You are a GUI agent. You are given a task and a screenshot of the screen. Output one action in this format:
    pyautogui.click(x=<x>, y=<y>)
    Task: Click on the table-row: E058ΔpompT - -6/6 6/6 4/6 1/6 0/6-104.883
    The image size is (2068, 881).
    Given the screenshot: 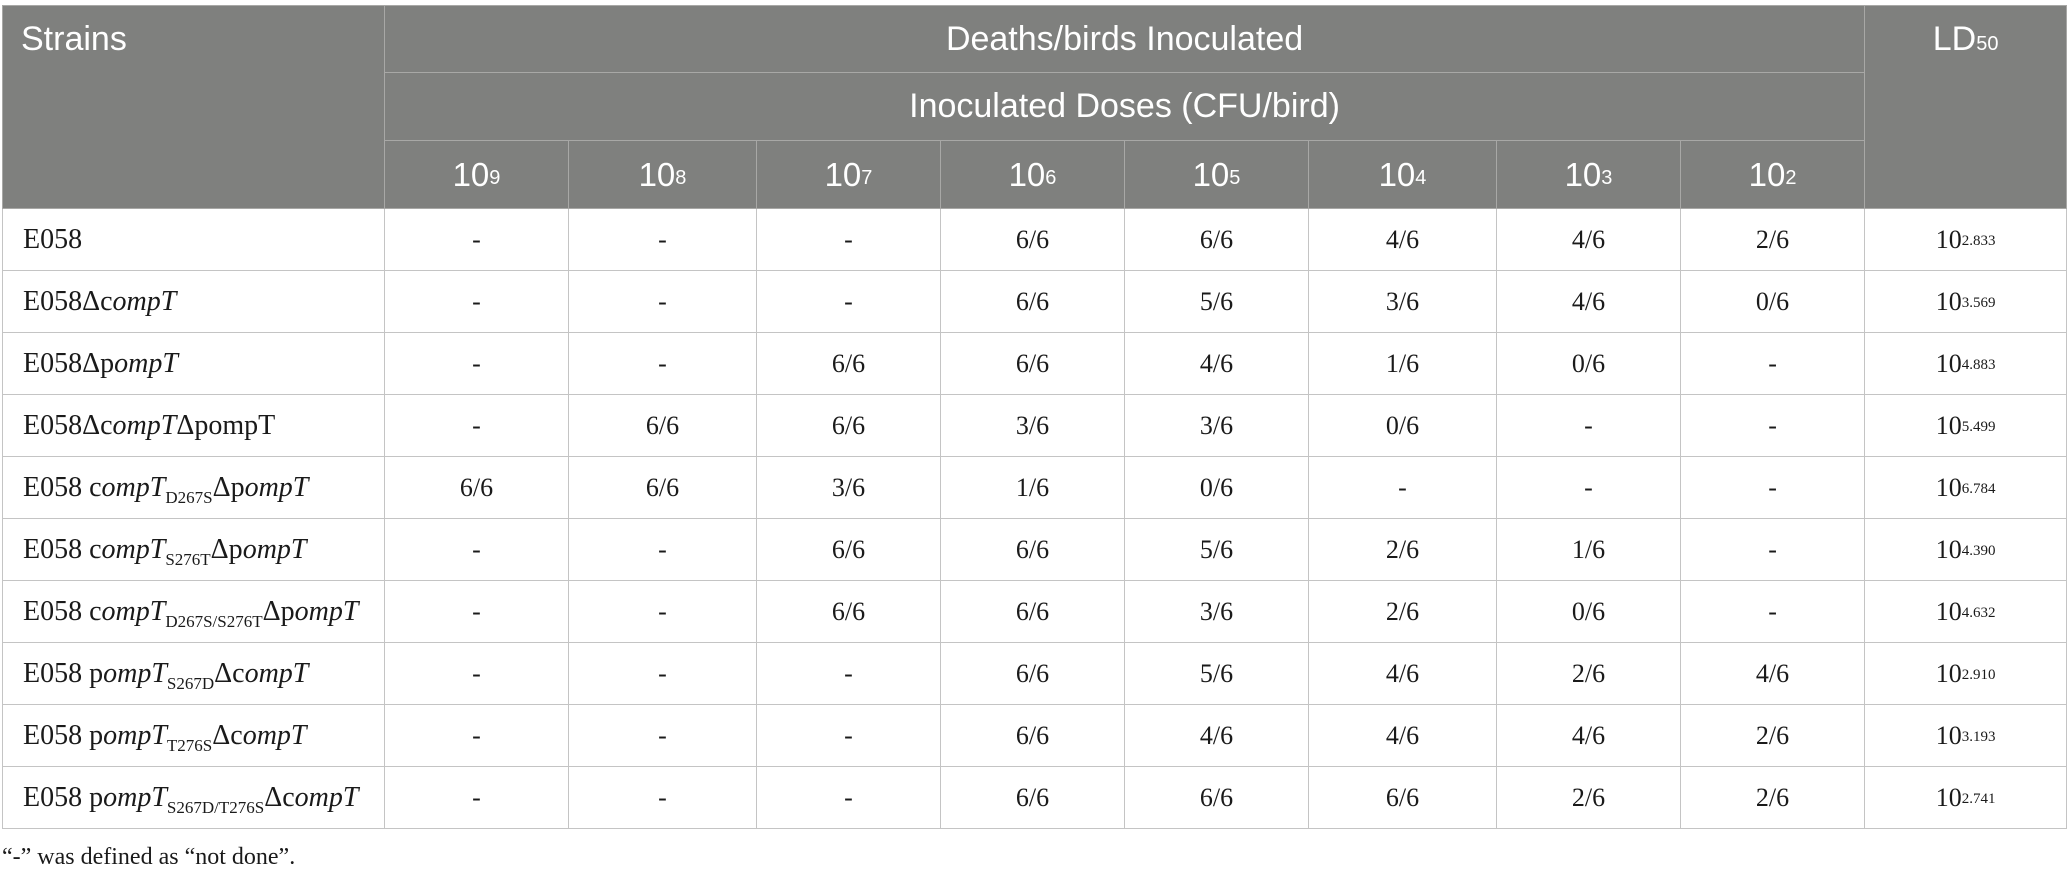 What is the action you would take?
    pyautogui.click(x=1035, y=363)
    